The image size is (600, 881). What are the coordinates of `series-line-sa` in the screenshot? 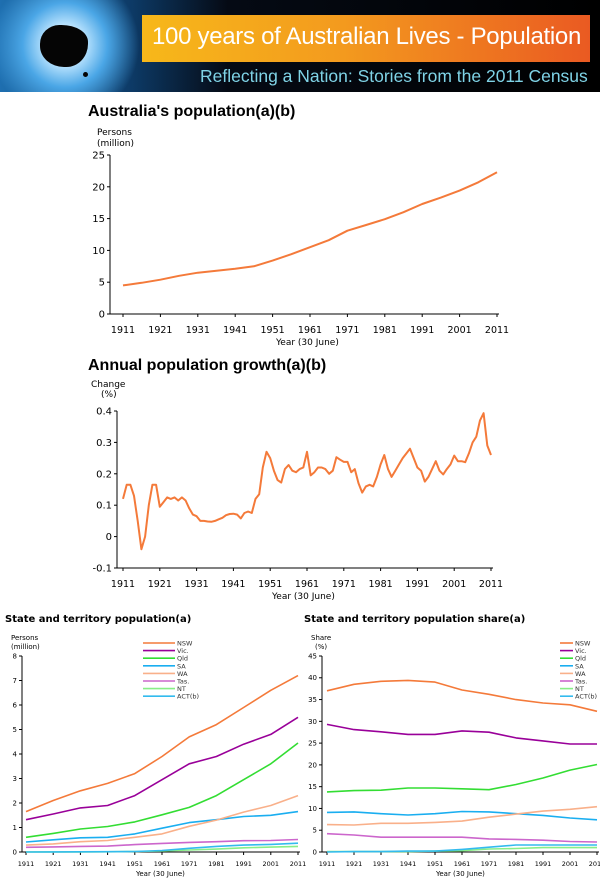 It's located at (162, 826).